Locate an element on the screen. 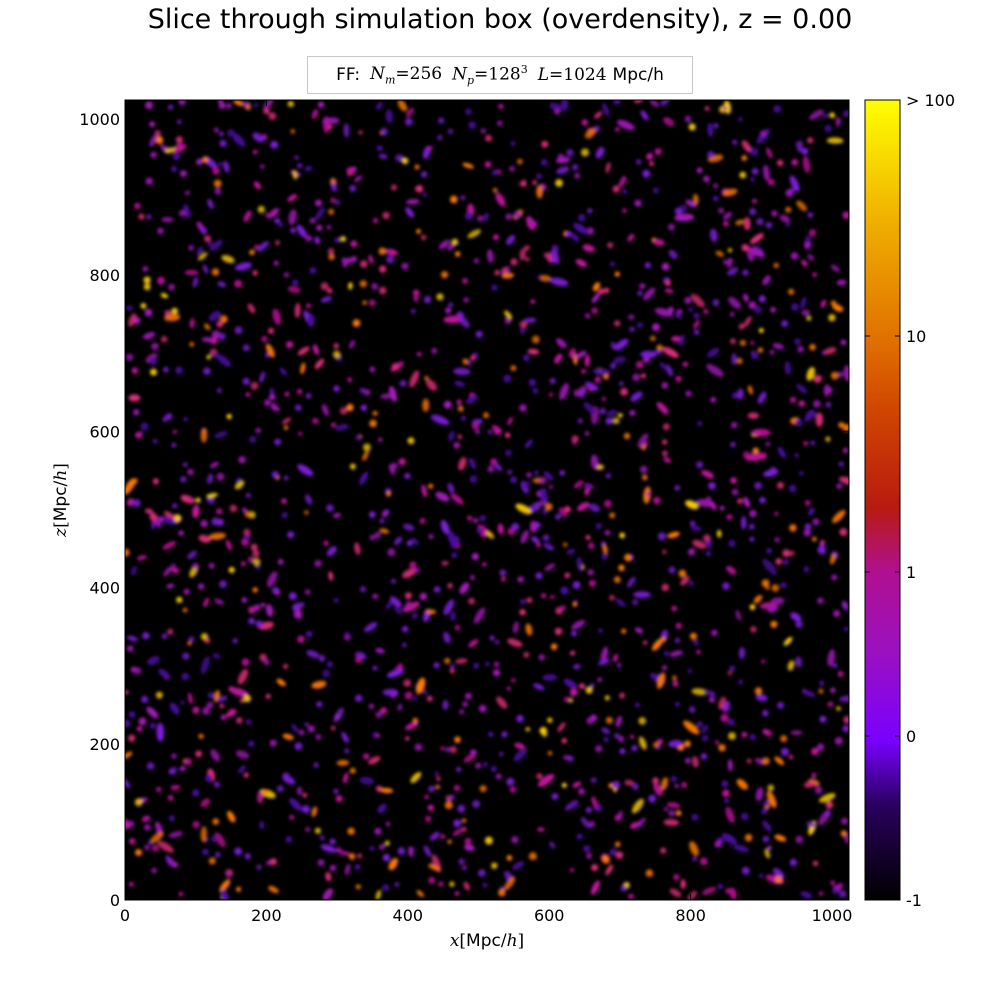  y-tick-label: 800 is located at coordinates (104, 275).